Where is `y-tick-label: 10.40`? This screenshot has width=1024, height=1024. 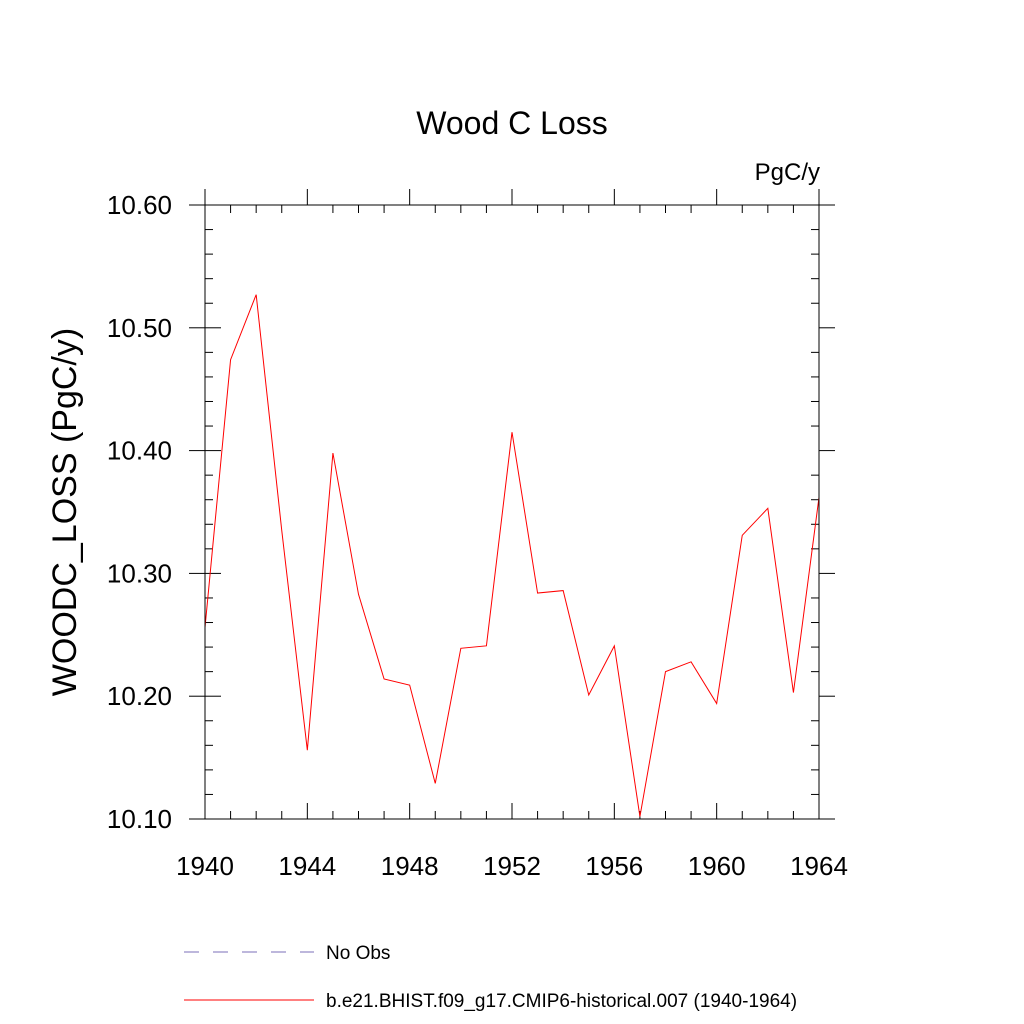
y-tick-label: 10.40 is located at coordinates (139, 451).